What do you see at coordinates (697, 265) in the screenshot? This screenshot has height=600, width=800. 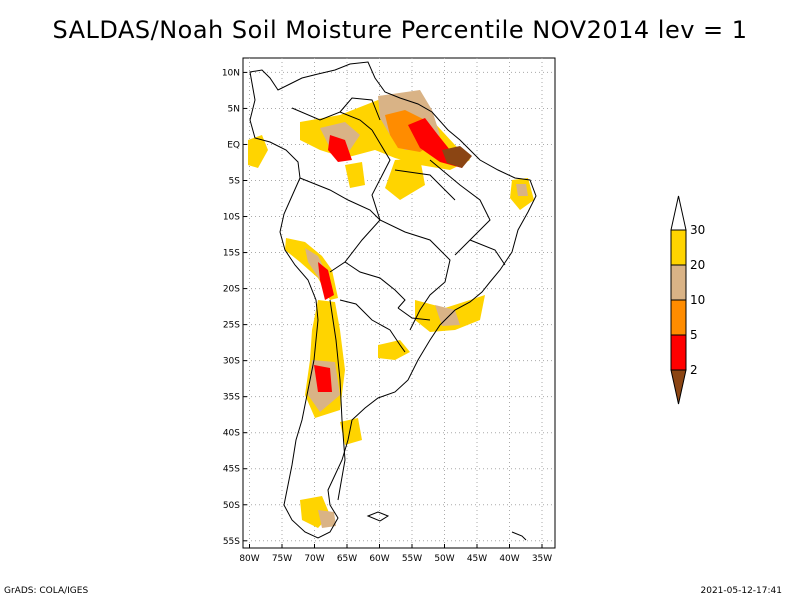 I see `colorbar-label: 20` at bounding box center [697, 265].